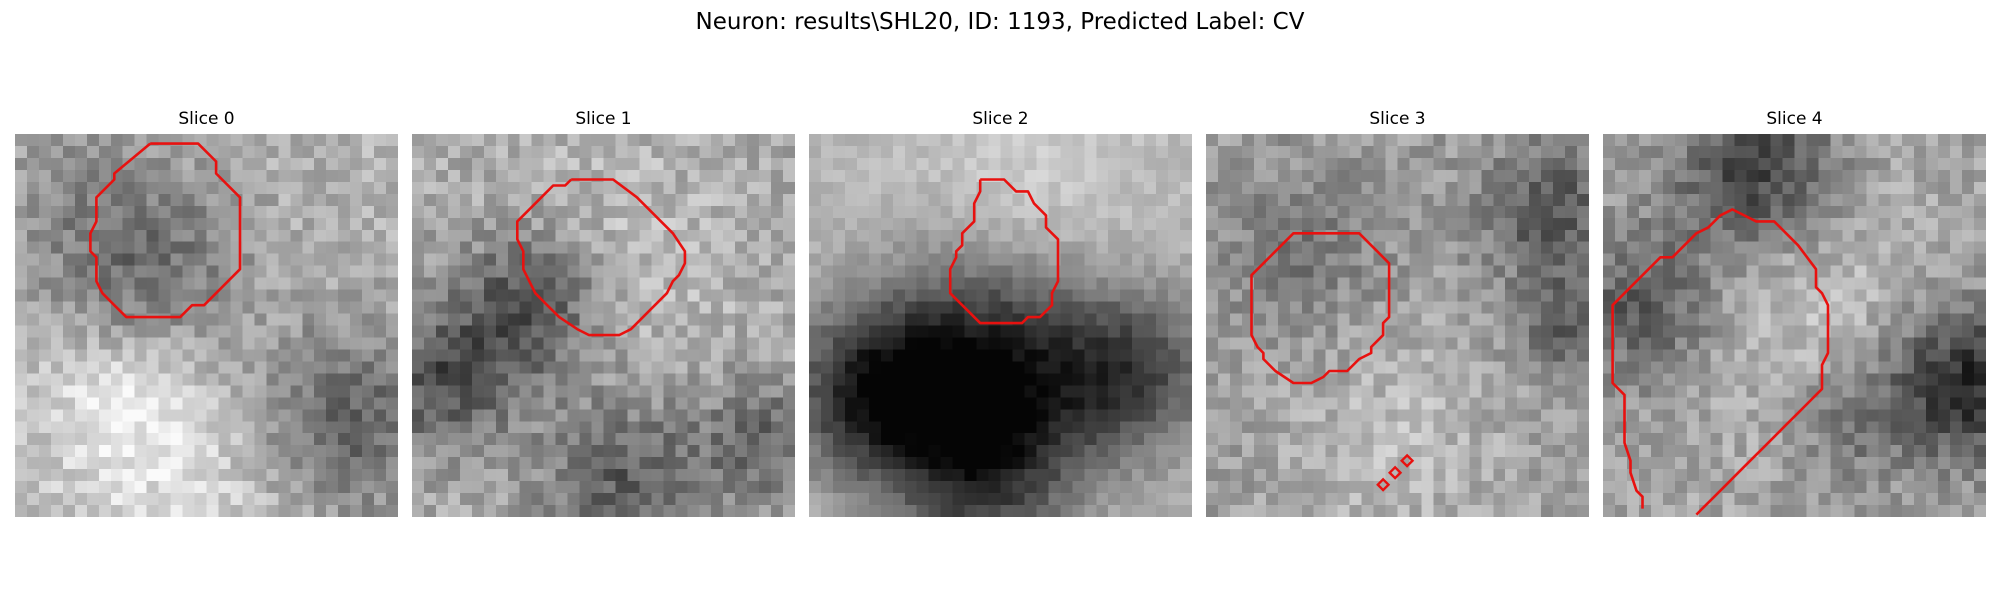  I want to click on slice-2-contour, so click(1004, 251).